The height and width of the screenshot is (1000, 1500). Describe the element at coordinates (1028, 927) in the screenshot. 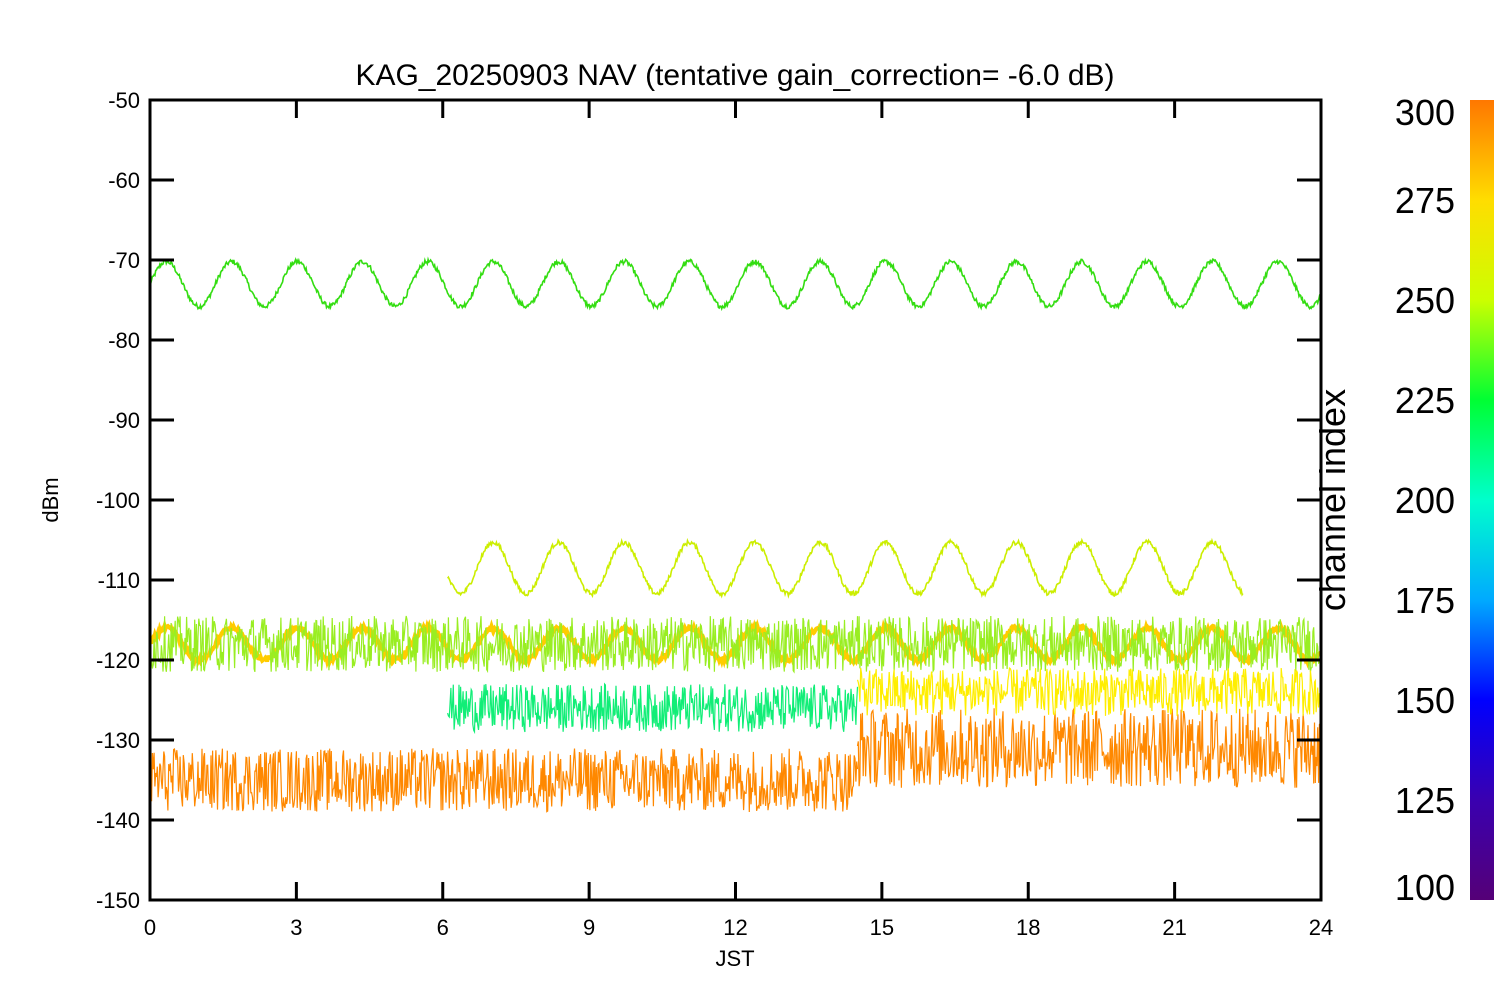

I see `x-tick-label: 18` at that location.